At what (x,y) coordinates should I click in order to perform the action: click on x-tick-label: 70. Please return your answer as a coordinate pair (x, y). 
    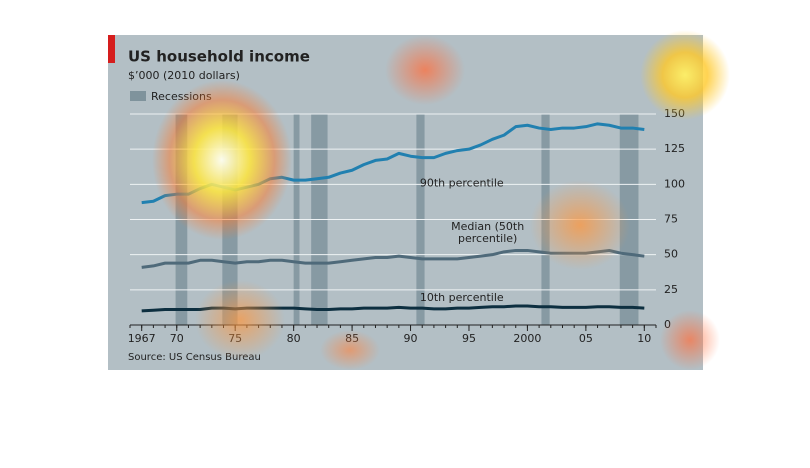
    Looking at the image, I should click on (177, 338).